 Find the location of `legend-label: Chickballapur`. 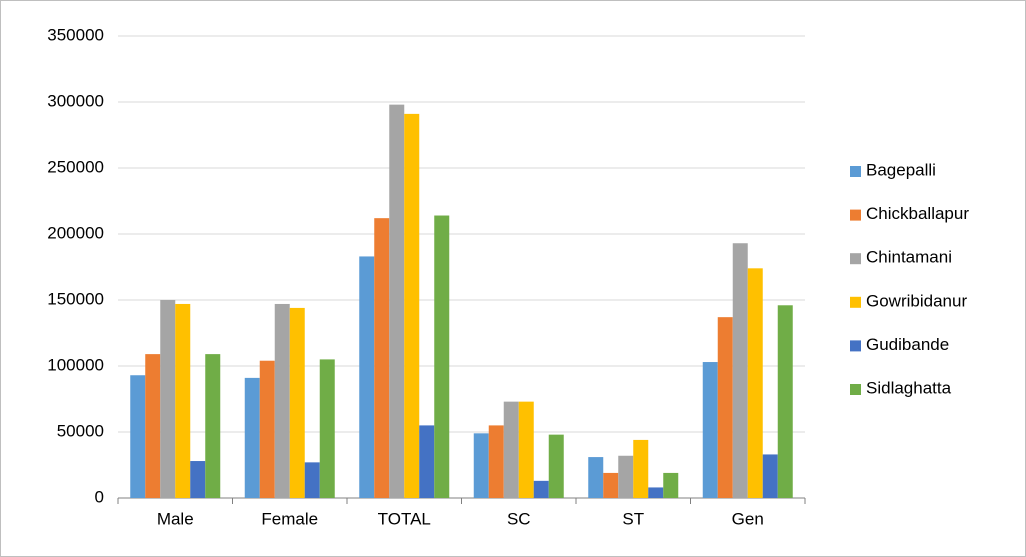

legend-label: Chickballapur is located at coordinates (917, 213).